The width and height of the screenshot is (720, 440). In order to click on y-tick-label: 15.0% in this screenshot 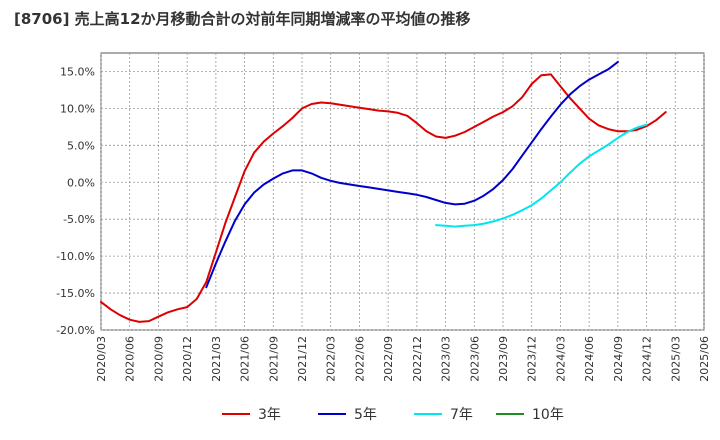, I will do `click(77, 71)`.